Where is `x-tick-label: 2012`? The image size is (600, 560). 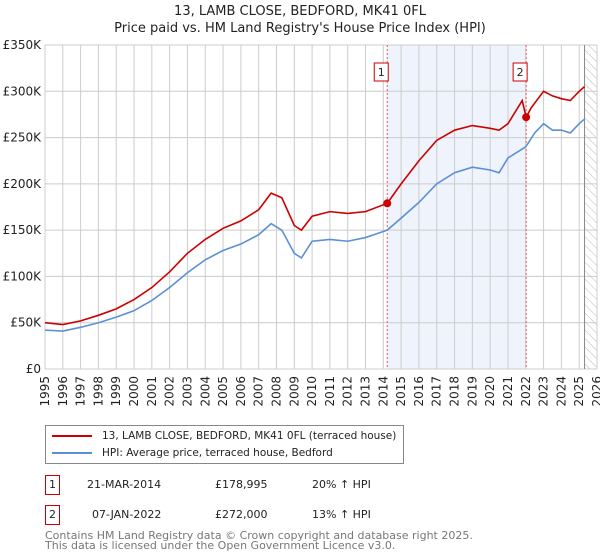
x-tick-label: 2012 is located at coordinates (348, 391).